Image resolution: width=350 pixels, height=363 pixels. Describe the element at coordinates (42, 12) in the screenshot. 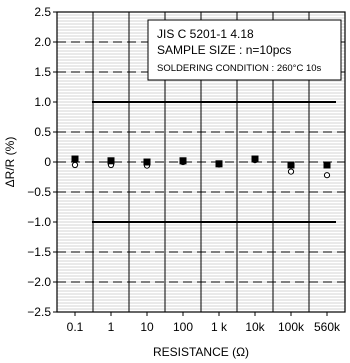

I see `y-tick-label: 2.5` at that location.